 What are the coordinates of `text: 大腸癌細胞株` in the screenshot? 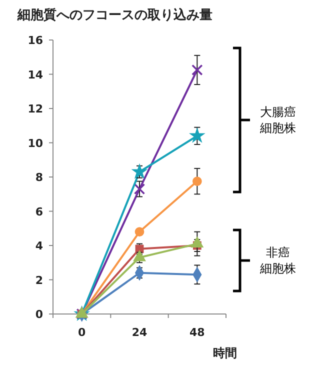 It's located at (277, 120).